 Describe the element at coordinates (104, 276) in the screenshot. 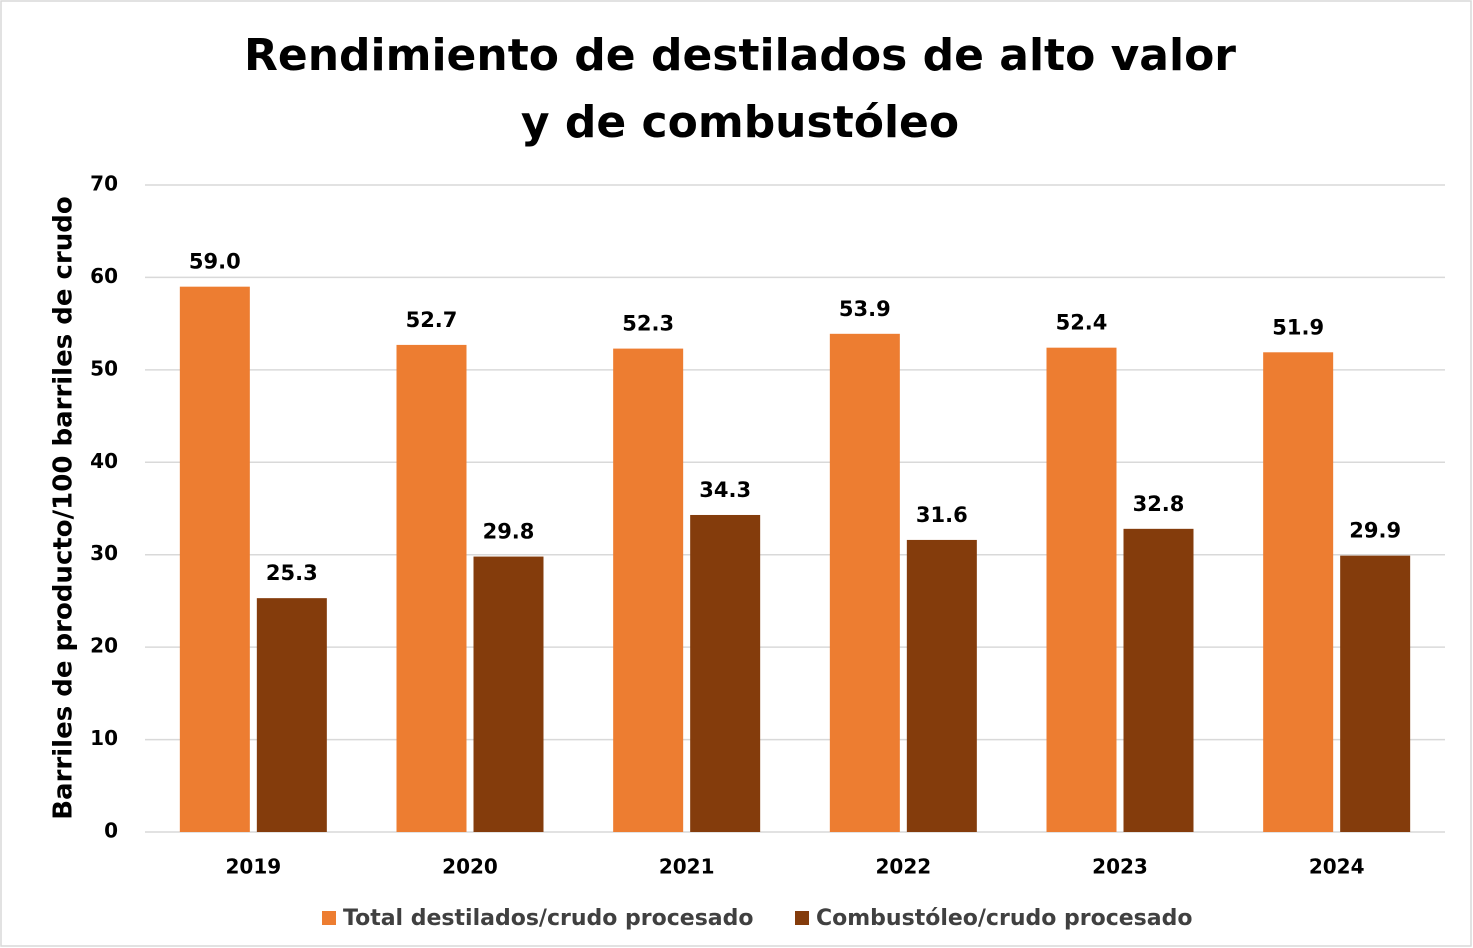

I see `y-tick-label: 60` at that location.